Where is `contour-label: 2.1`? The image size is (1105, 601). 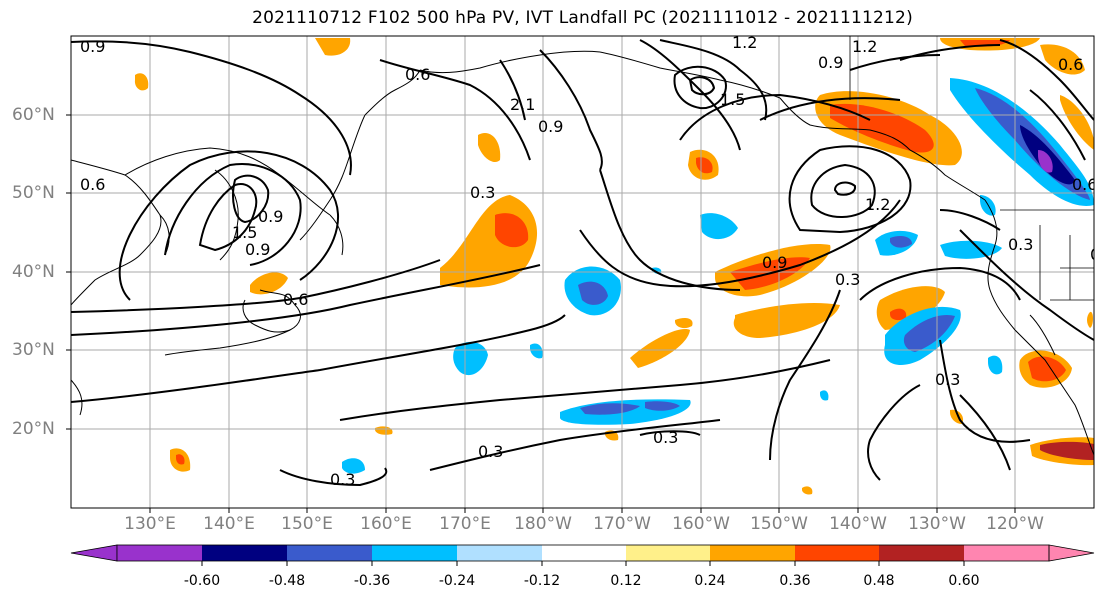
contour-label: 2.1 is located at coordinates (522, 104).